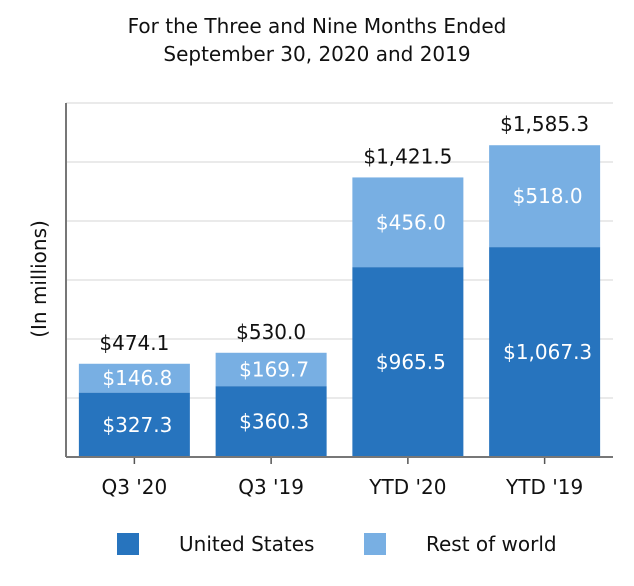  I want to click on legend-item-united-states: United States, so click(215, 544).